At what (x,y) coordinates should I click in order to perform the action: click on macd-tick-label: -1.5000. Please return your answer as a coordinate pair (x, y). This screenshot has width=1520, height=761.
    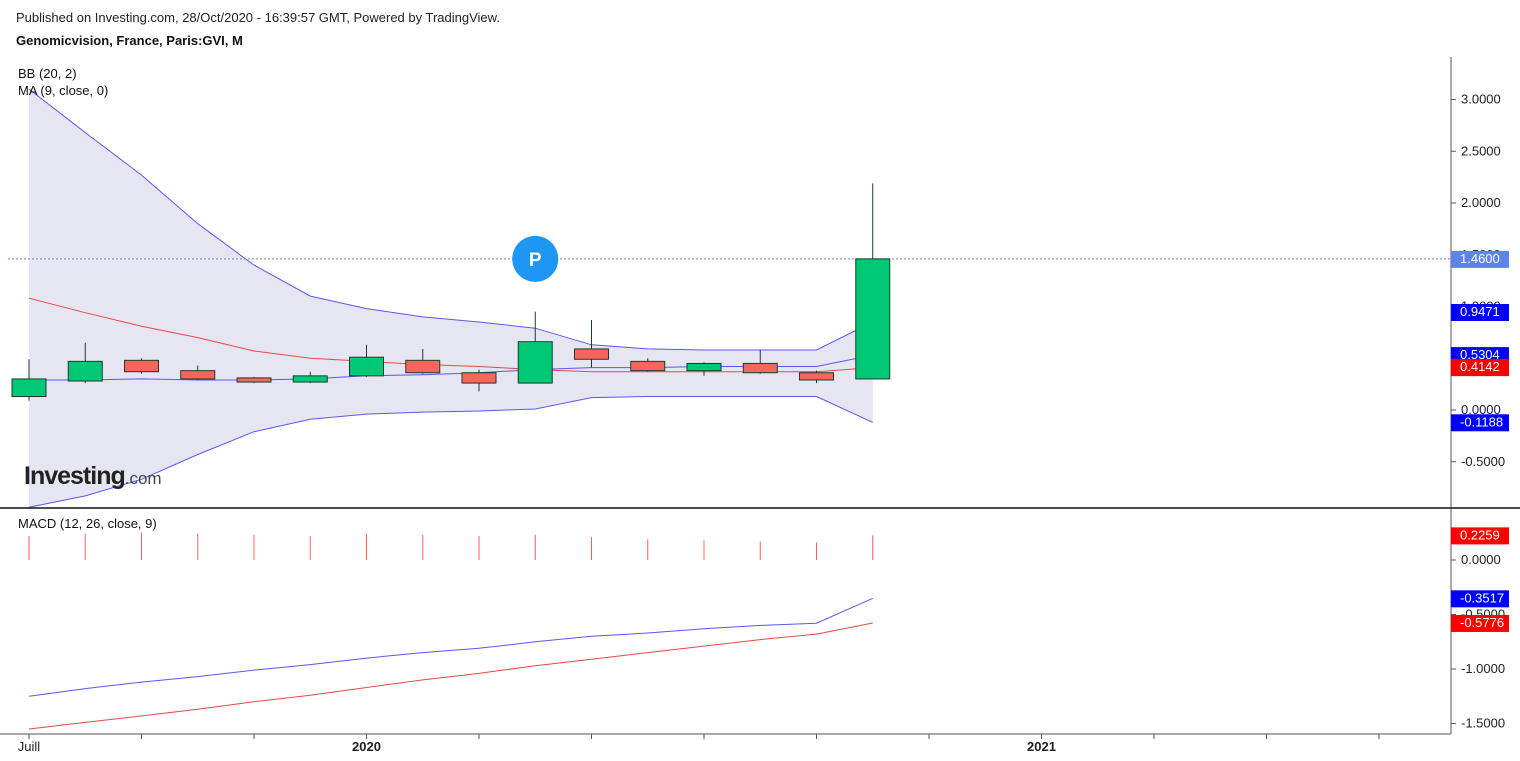
    Looking at the image, I should click on (1483, 723).